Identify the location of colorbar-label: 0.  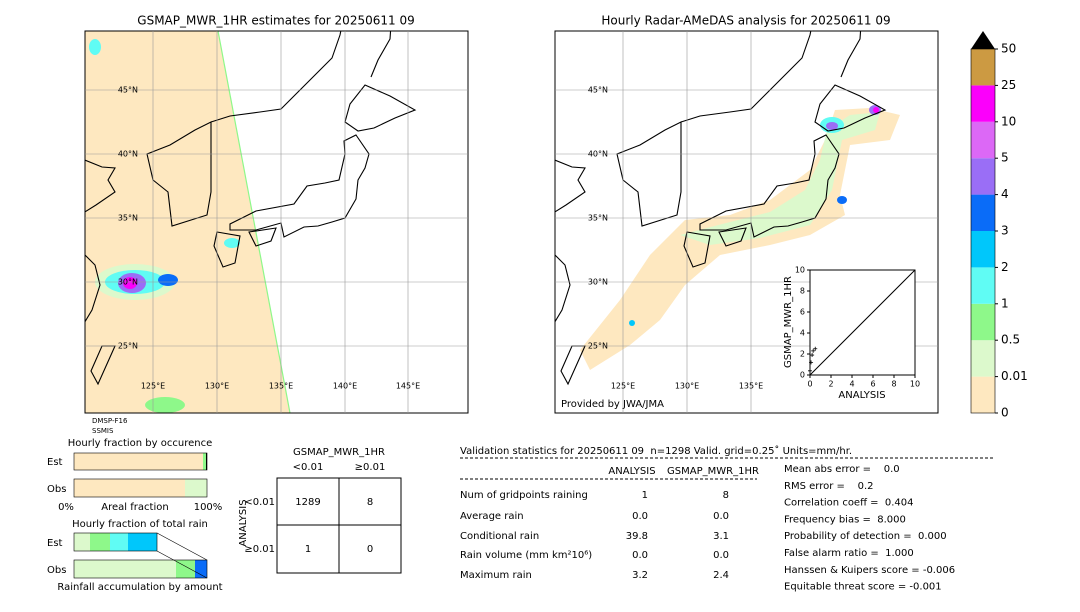
(1005, 413).